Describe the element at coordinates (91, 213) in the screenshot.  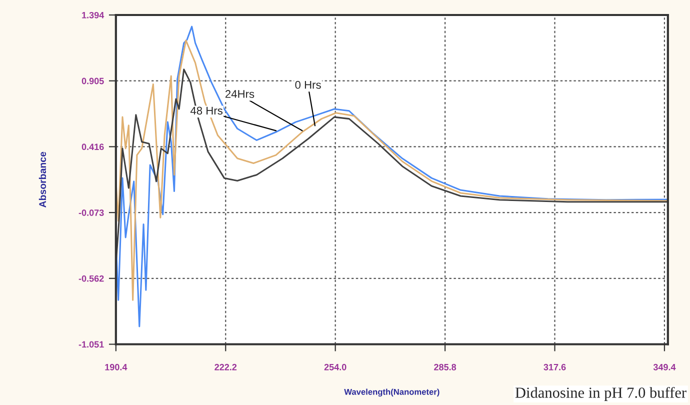
I see `y-tick-label: -0.073` at that location.